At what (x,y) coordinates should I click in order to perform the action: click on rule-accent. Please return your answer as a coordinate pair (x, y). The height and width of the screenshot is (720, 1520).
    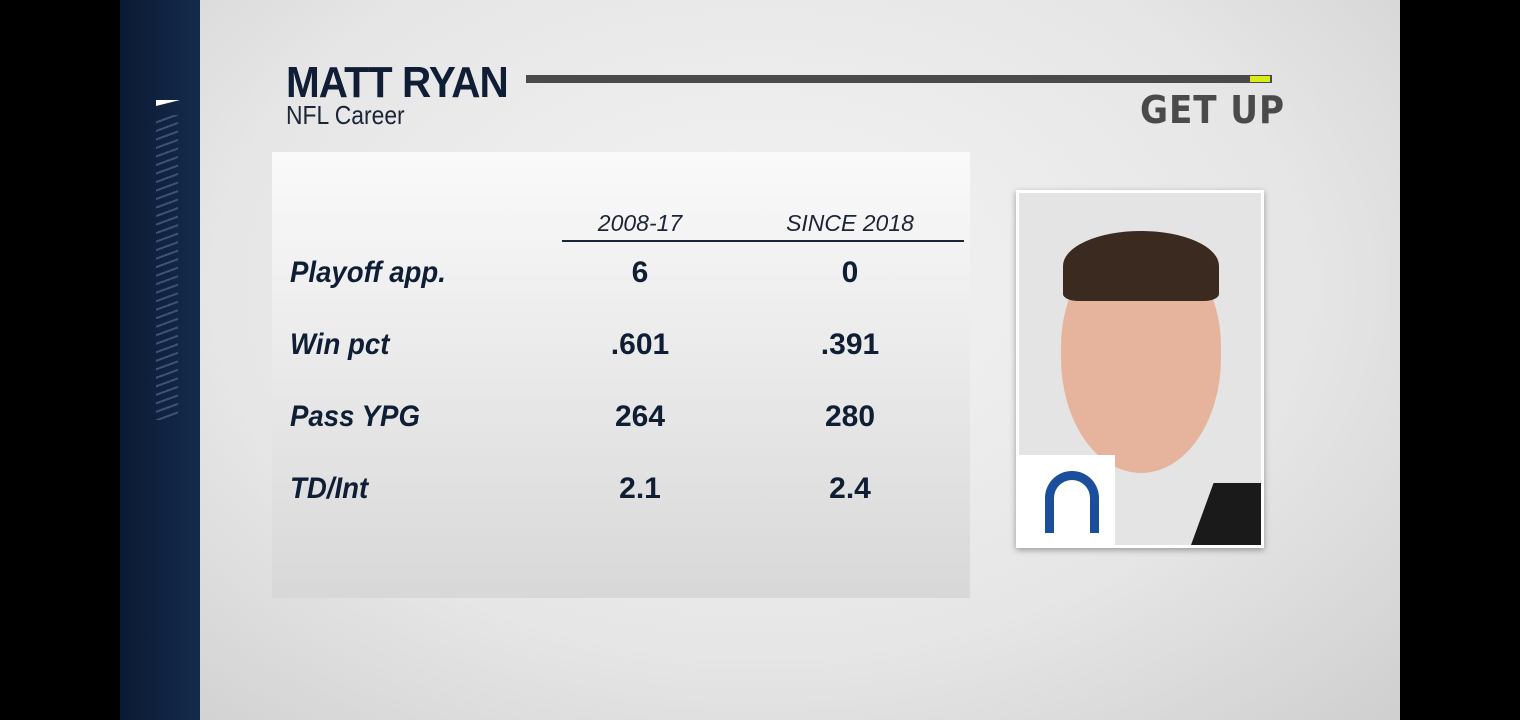
    Looking at the image, I should click on (1260, 79).